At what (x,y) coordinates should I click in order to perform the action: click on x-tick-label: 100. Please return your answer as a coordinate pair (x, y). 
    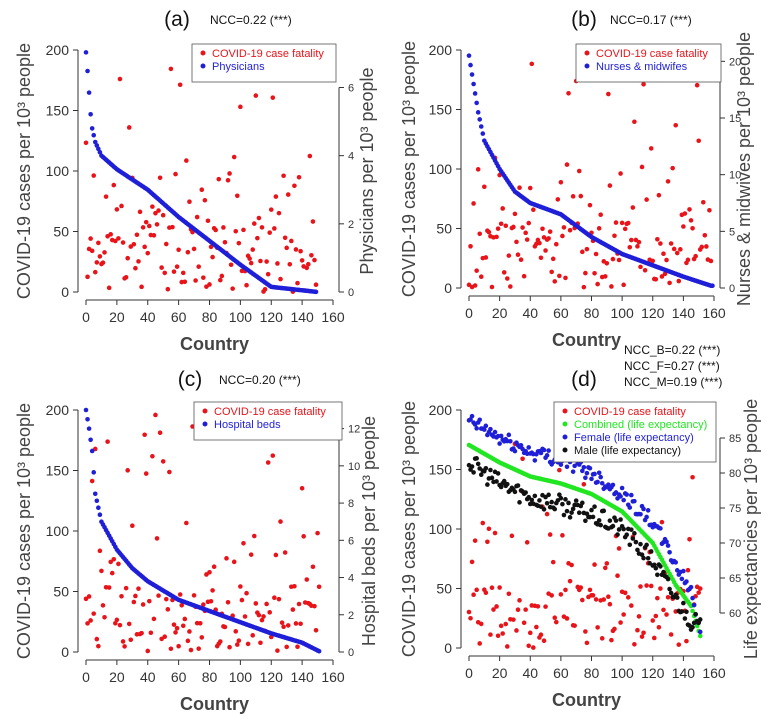
    Looking at the image, I should click on (622, 673).